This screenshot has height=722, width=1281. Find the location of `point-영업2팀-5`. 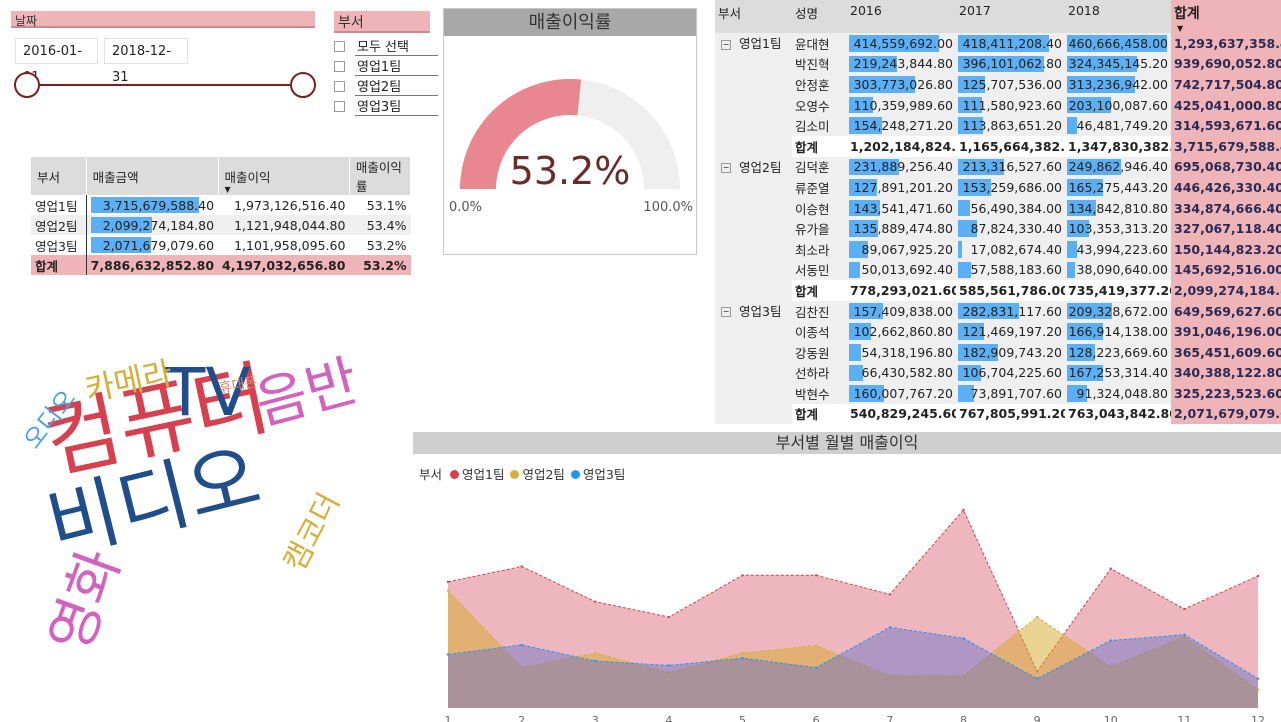

point-영업2팀-5 is located at coordinates (742, 653).